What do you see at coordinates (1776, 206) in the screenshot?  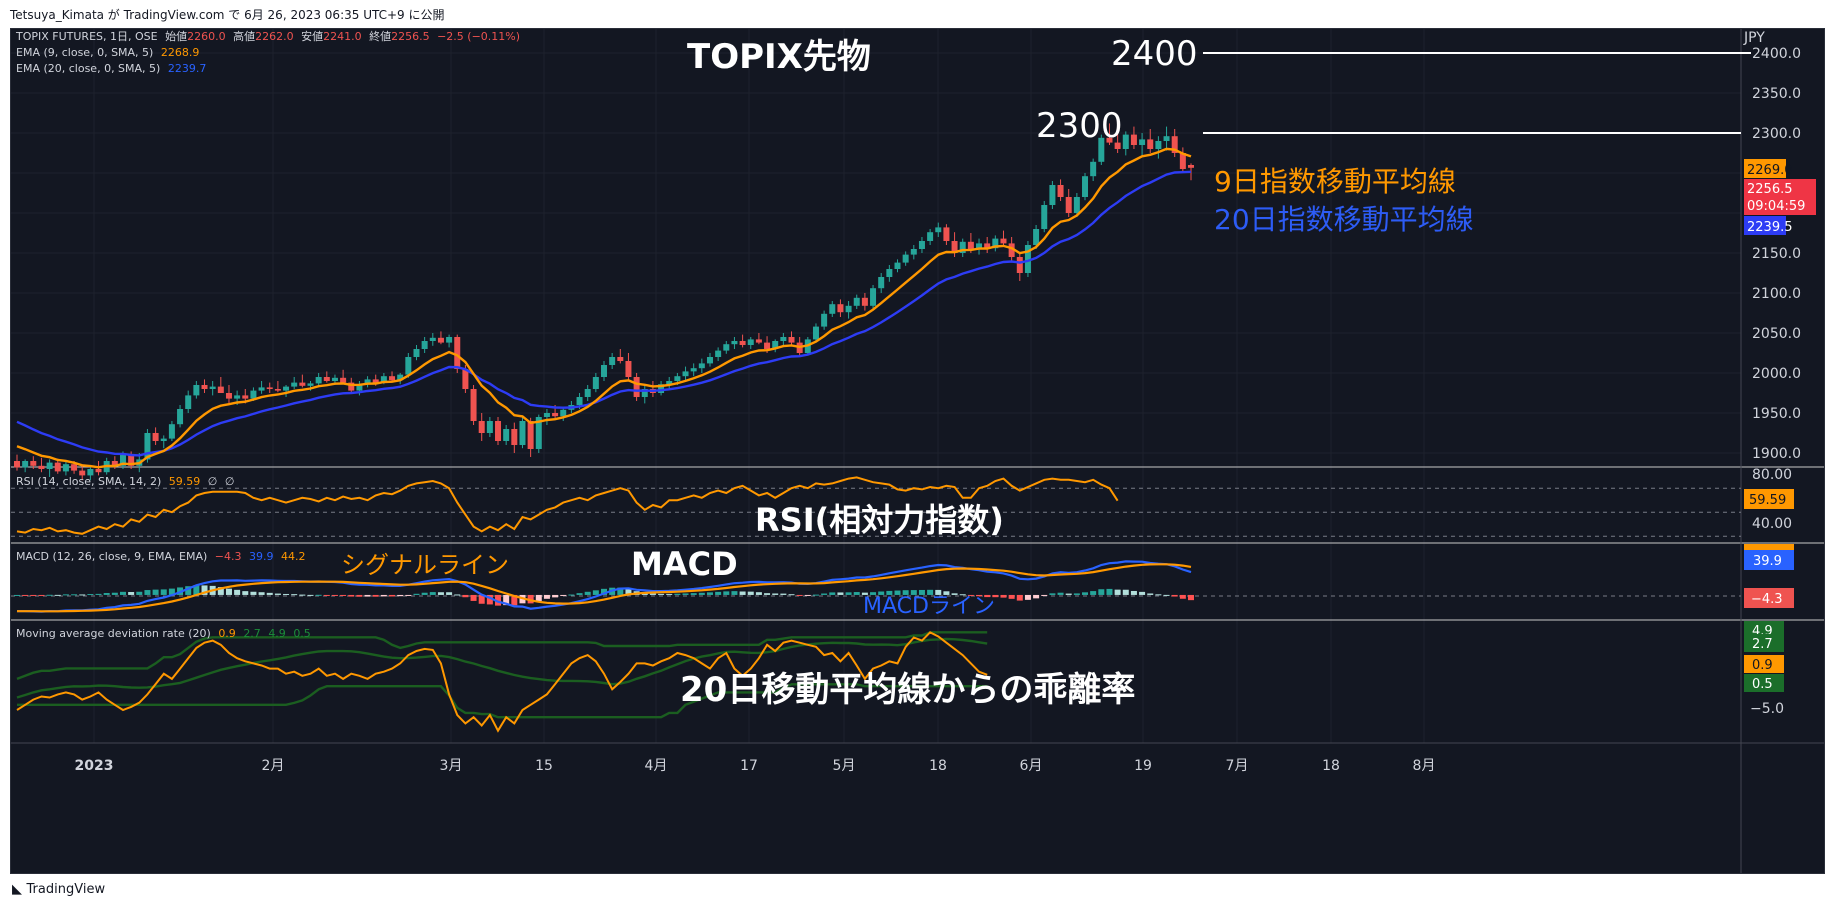 I see `badge-countdown-text: 09:04:59` at bounding box center [1776, 206].